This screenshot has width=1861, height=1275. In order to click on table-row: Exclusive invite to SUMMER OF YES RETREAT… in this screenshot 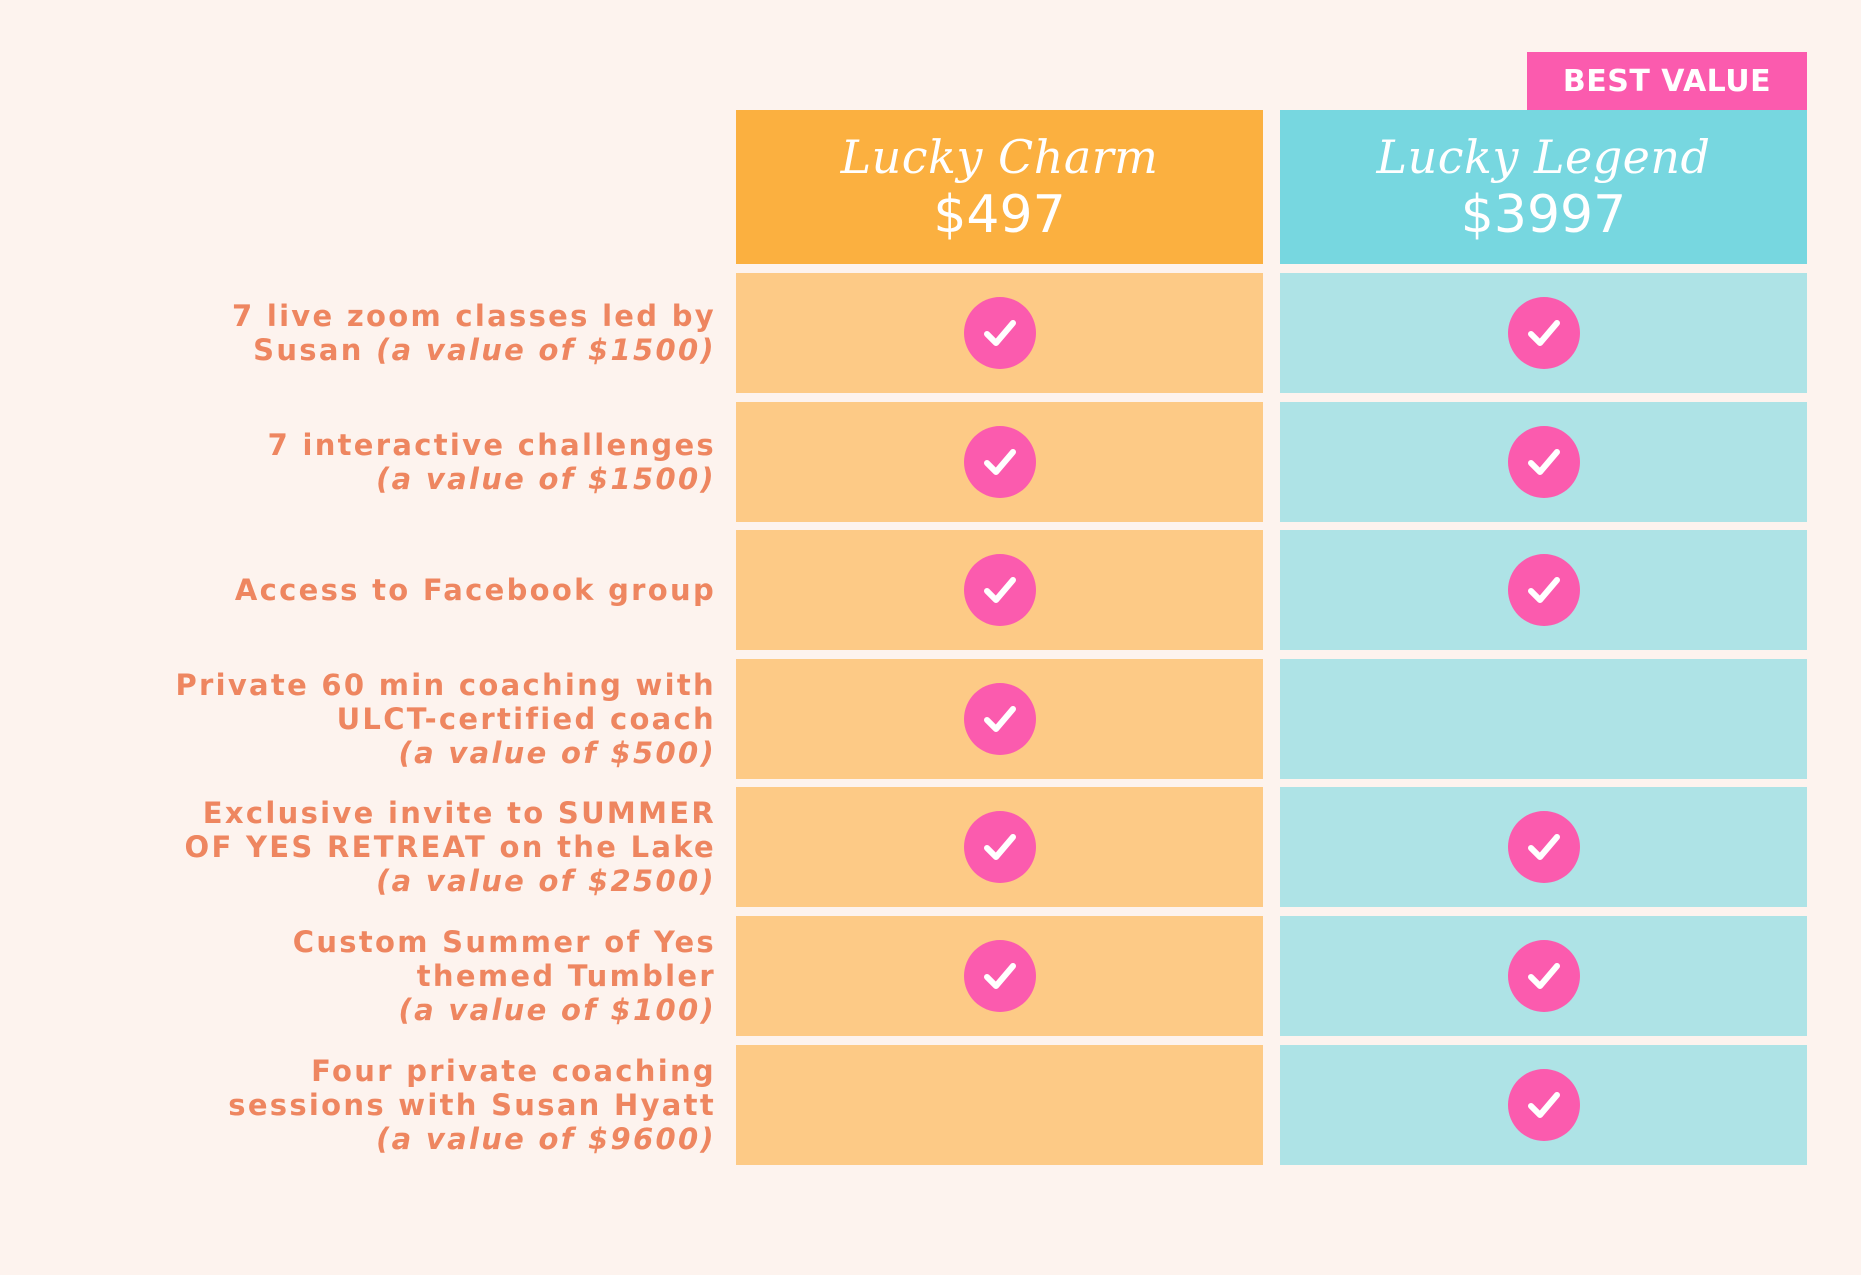, I will do `click(930, 847)`.